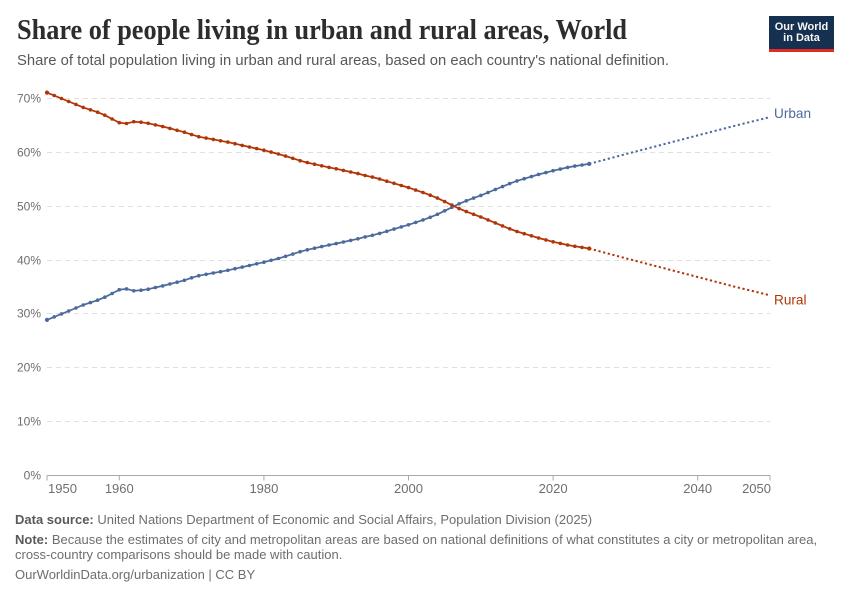 The width and height of the screenshot is (850, 600). What do you see at coordinates (29, 314) in the screenshot?
I see `svg-text: 30%` at bounding box center [29, 314].